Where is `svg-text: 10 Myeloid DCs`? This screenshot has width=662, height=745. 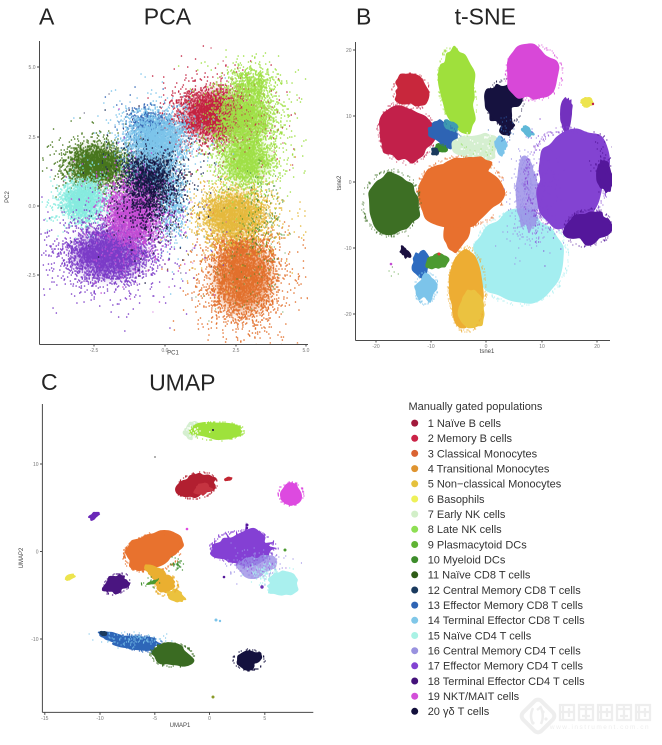 svg-text: 10 Myeloid DCs is located at coordinates (467, 561).